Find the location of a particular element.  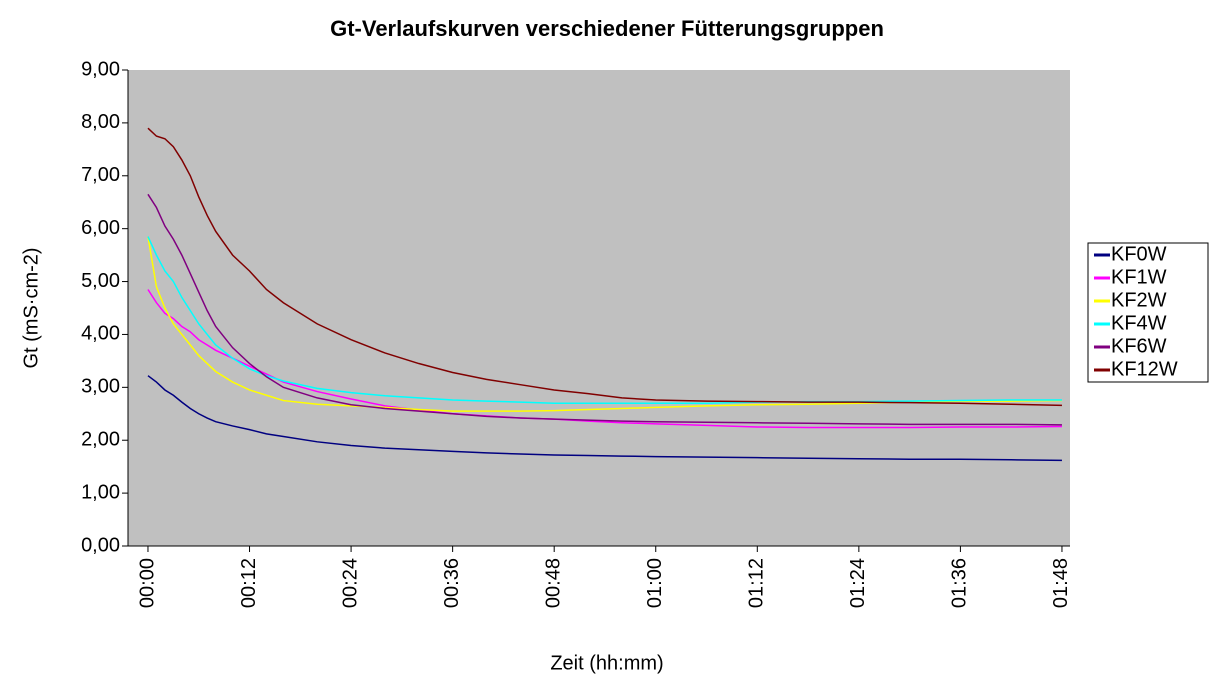

series-line is located at coordinates (604, 418).